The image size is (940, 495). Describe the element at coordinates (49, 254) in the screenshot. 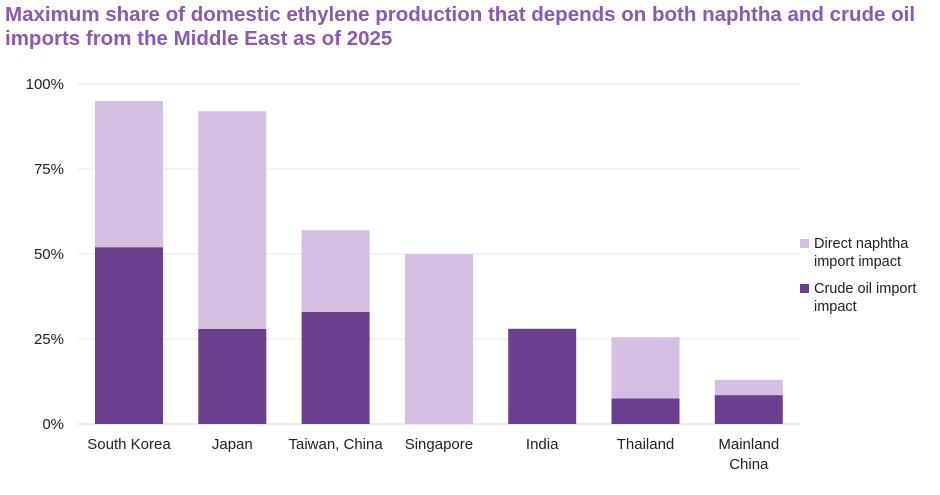

I see `y-tick-label: 50%` at that location.